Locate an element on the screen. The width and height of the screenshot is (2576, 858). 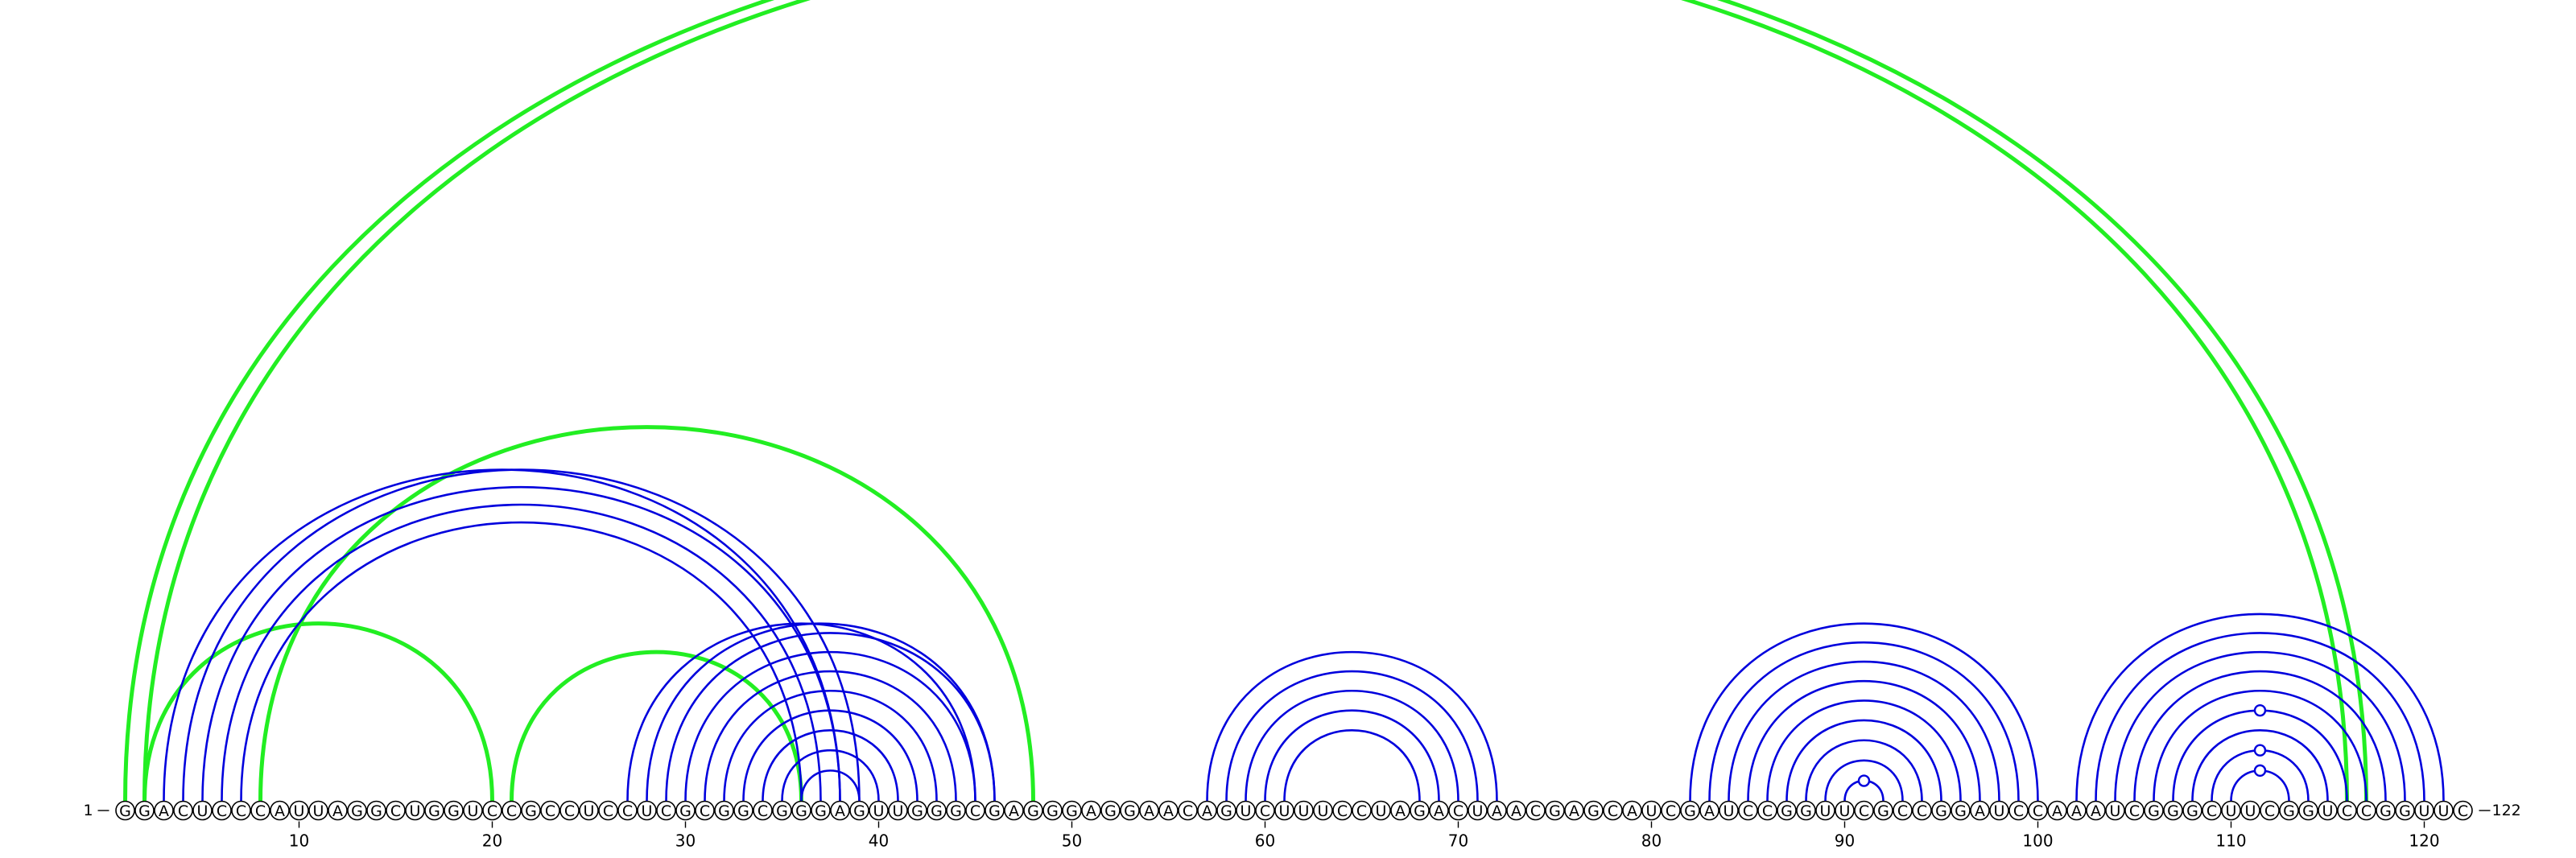
noncanonical-markers is located at coordinates (2062, 745).